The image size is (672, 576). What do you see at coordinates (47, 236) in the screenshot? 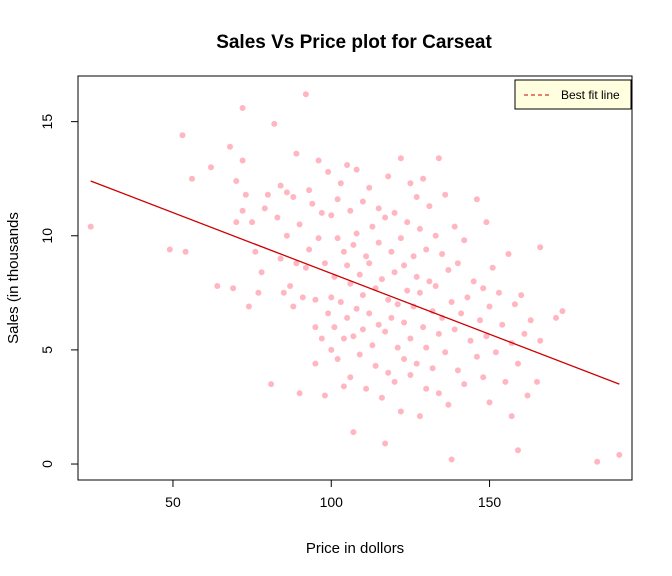
I see `y-tick-label: 10` at bounding box center [47, 236].